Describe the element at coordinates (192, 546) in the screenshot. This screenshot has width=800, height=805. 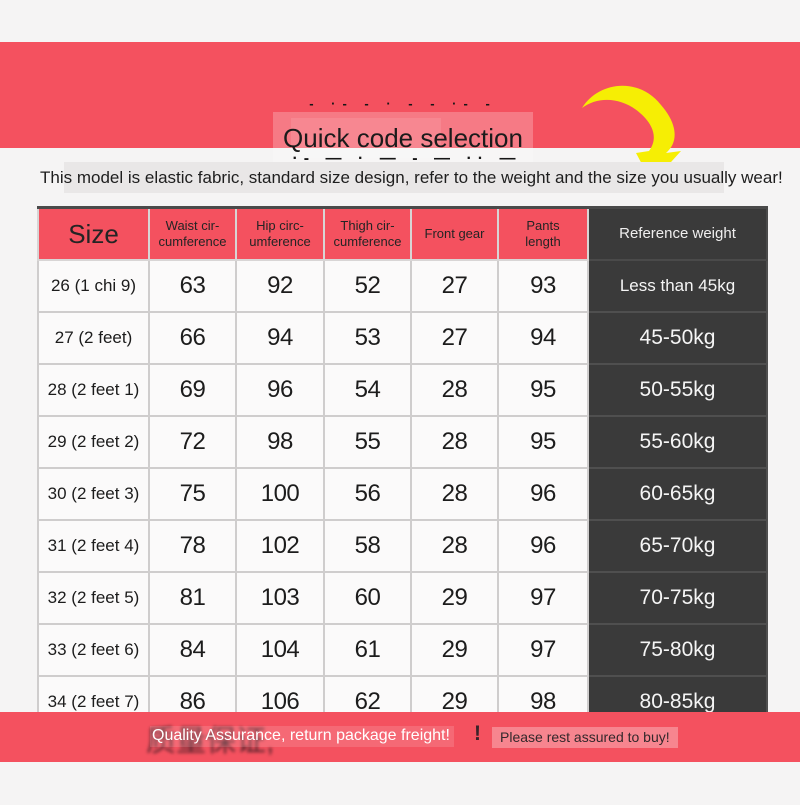
I see `cell-waist: 78` at that location.